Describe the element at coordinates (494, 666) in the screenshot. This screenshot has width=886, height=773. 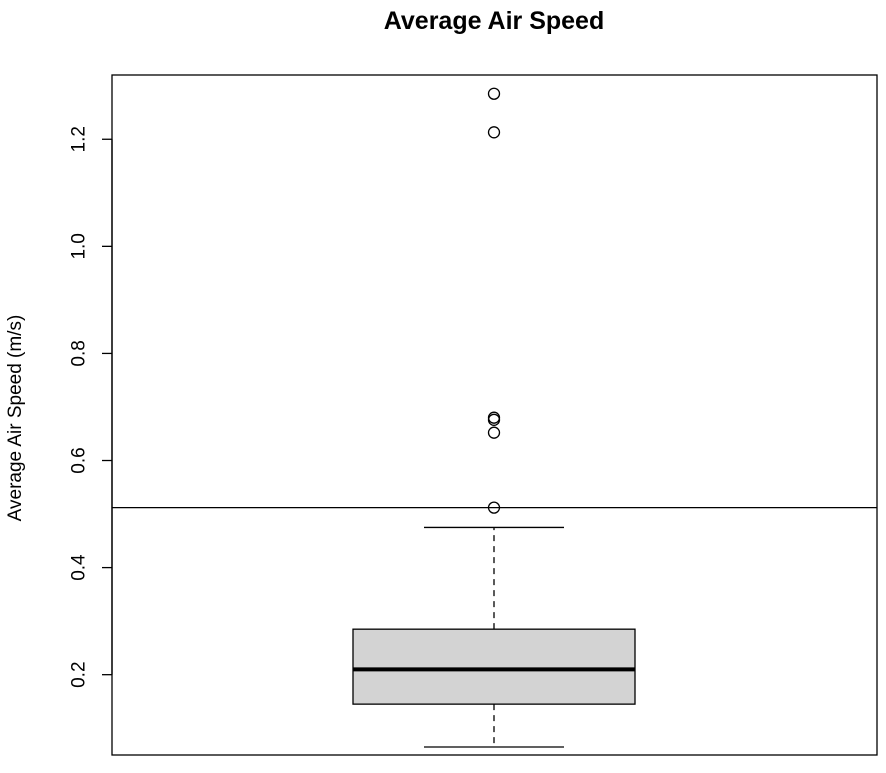
I see `box-iqr` at that location.